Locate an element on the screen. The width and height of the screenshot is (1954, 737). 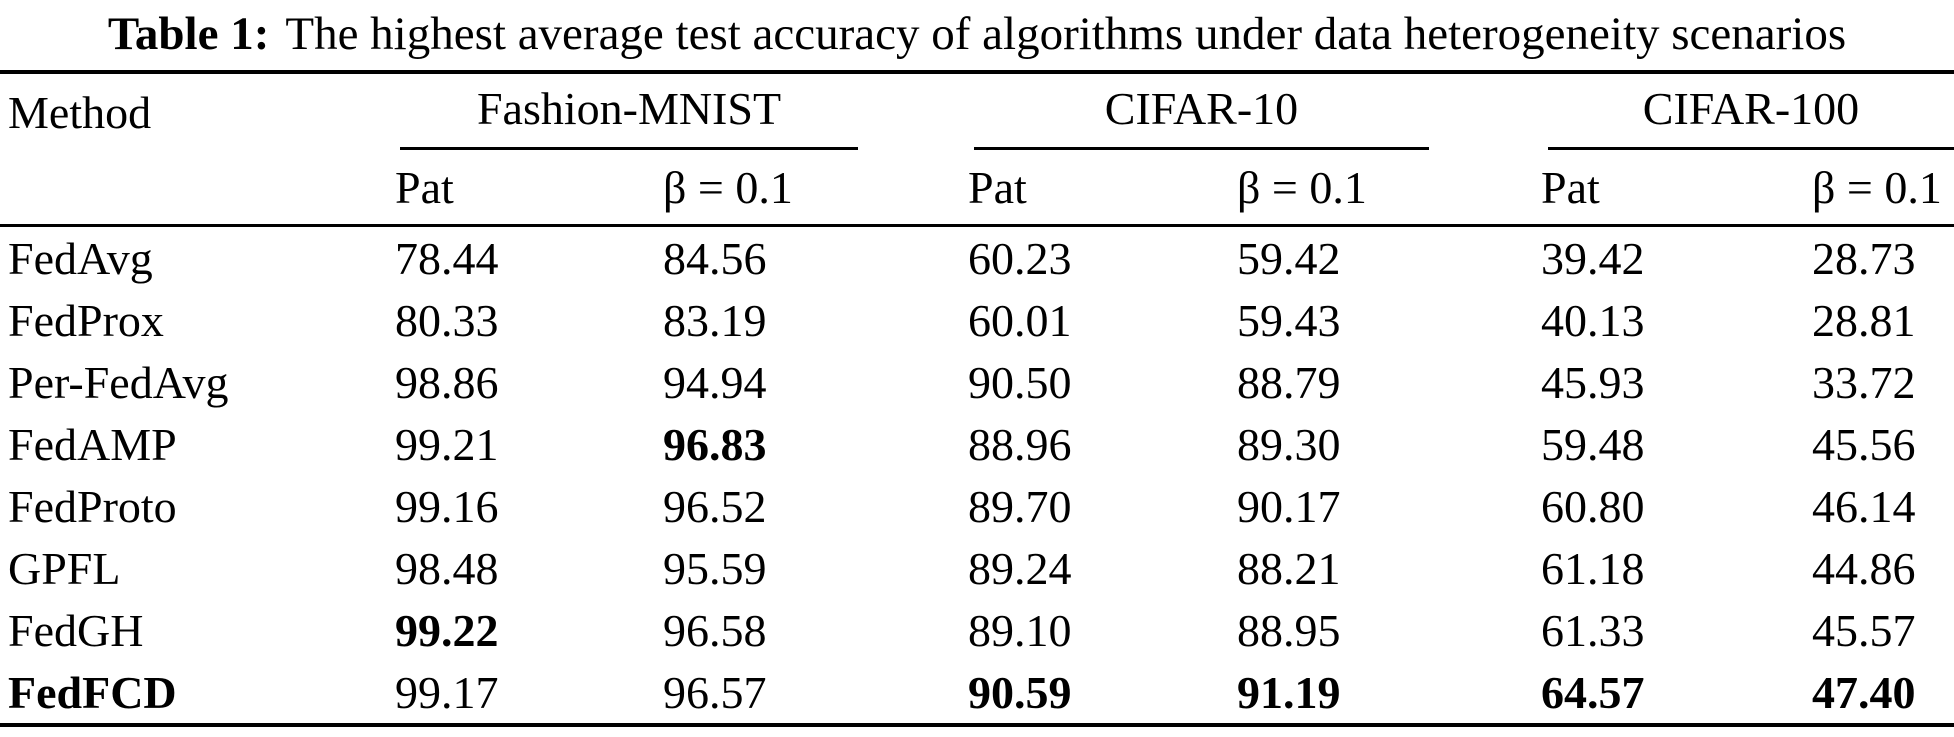
method-cell: FedAvg is located at coordinates (80, 258).